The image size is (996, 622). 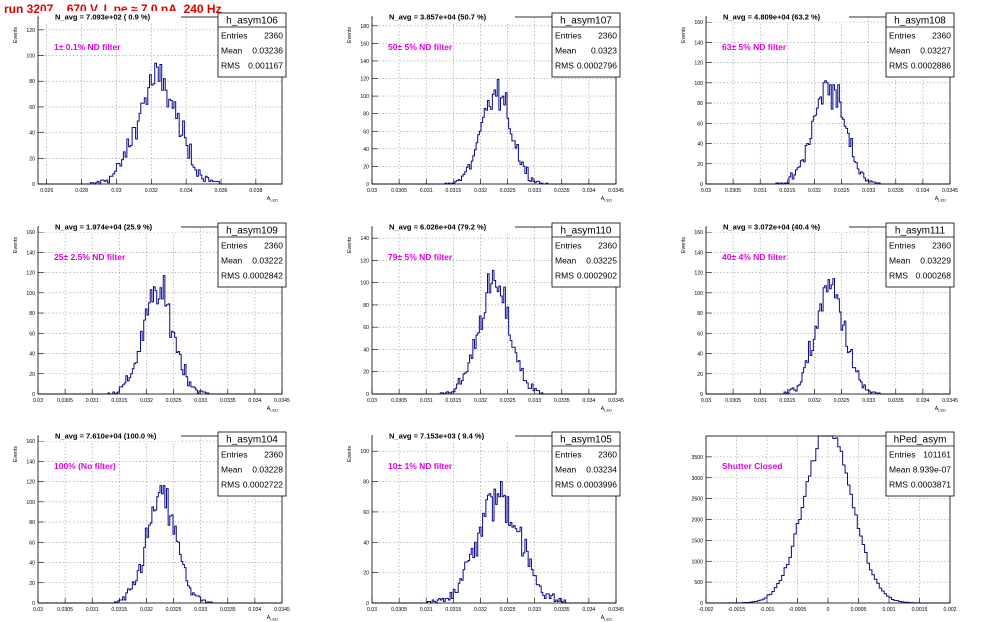 I want to click on y-tick-label: 2500, so click(x=697, y=500).